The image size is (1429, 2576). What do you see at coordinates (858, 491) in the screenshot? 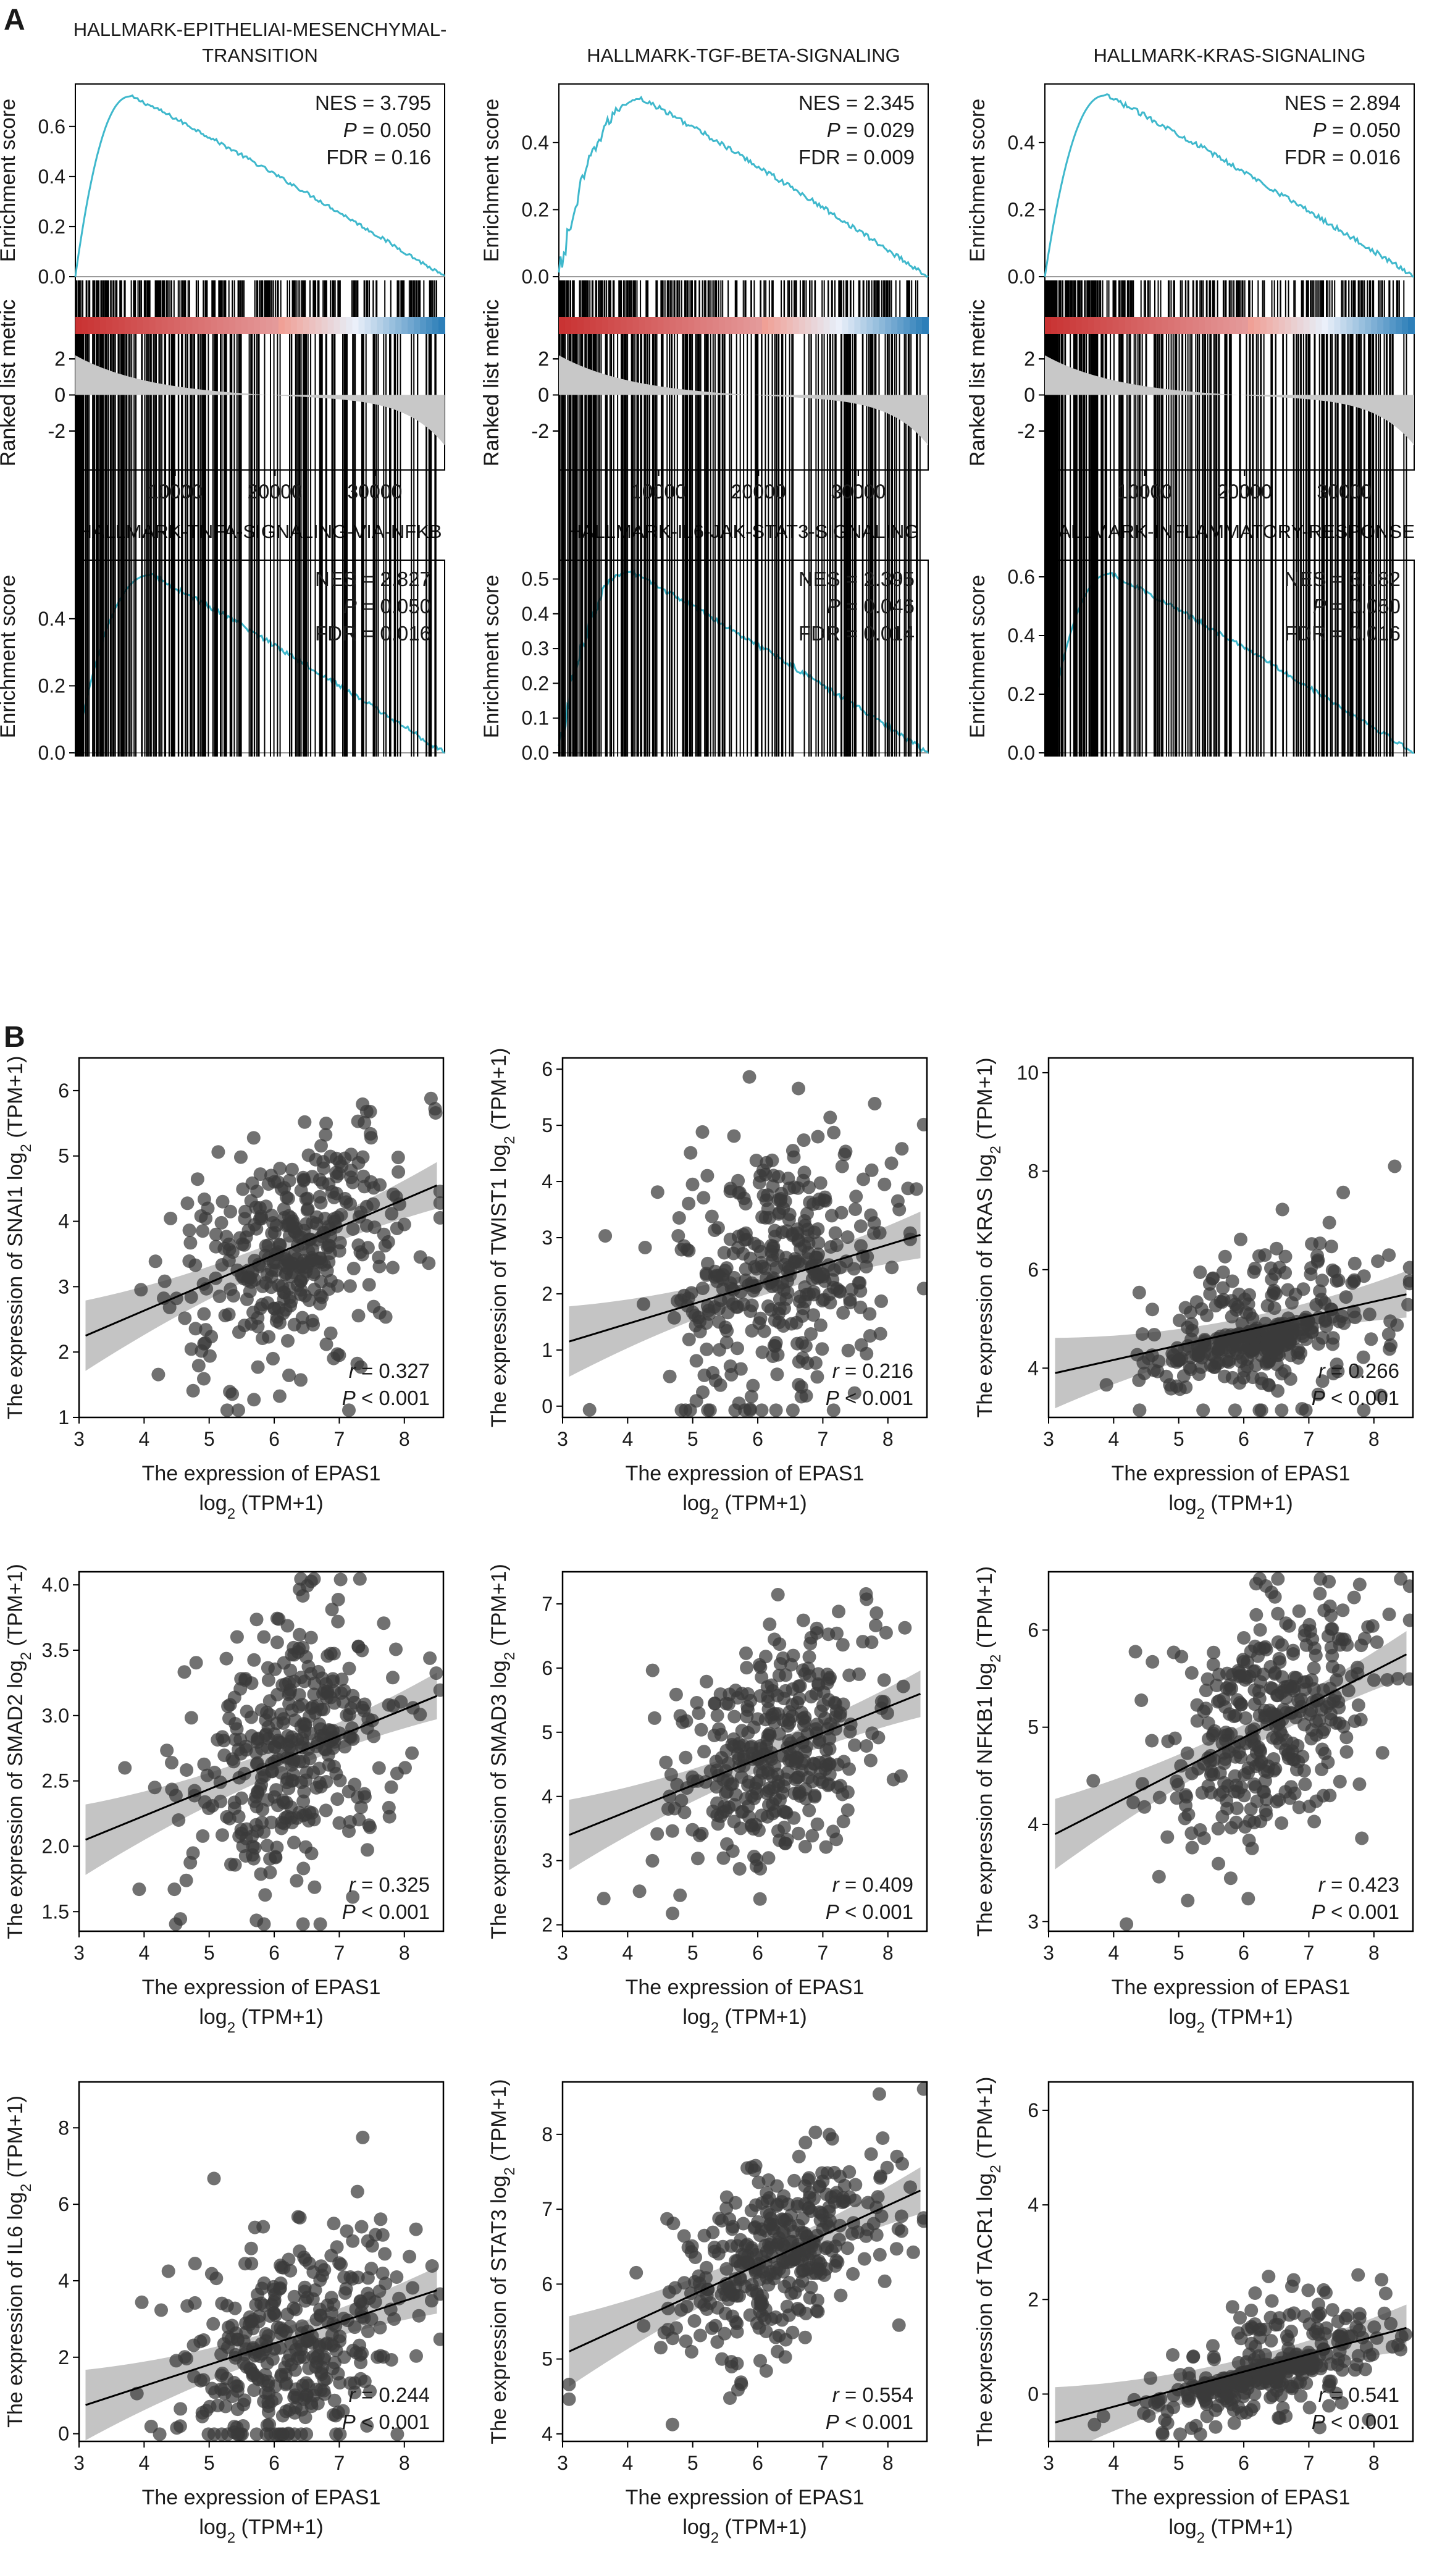
I see `x-tick-label: 30000` at bounding box center [858, 491].